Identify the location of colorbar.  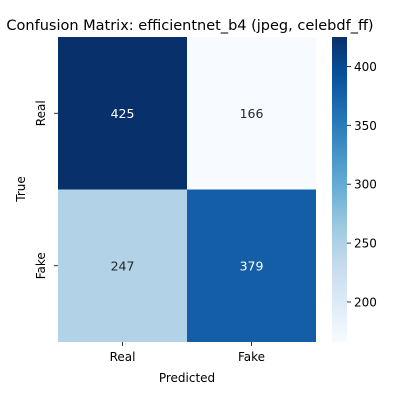
(339, 189).